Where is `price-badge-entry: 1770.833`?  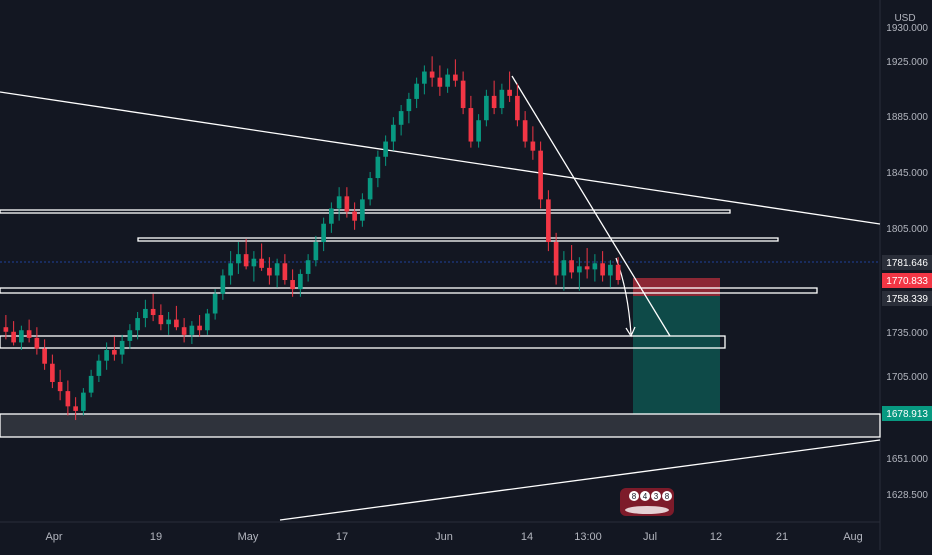 price-badge-entry: 1770.833 is located at coordinates (907, 281).